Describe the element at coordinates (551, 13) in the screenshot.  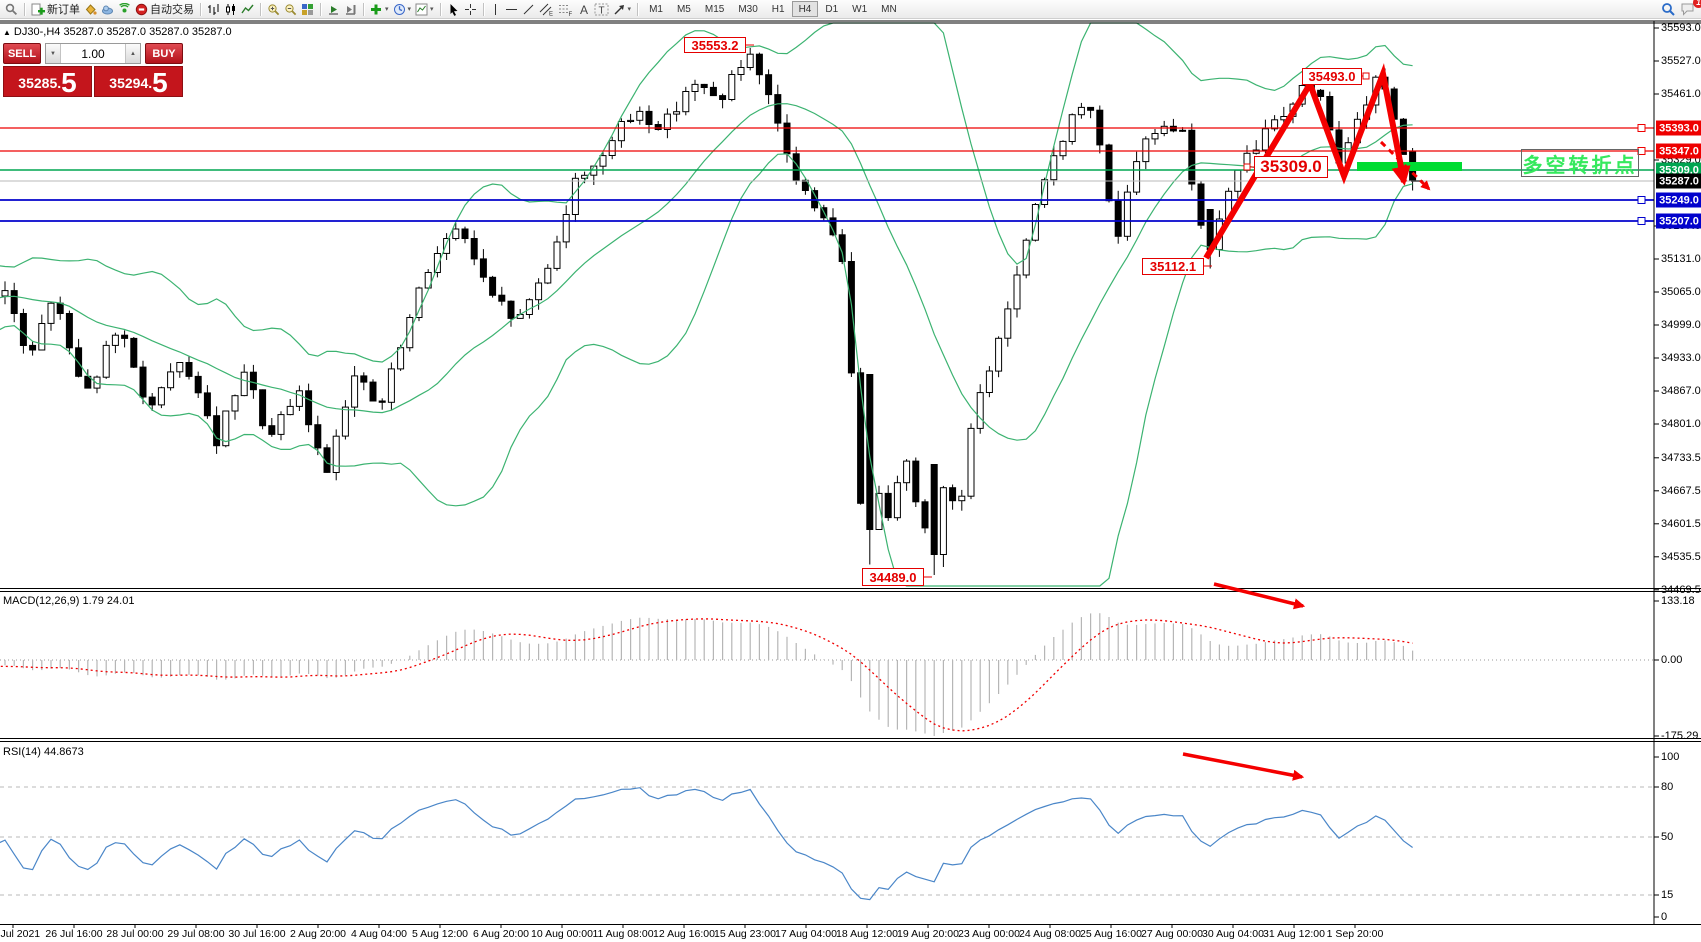
I see `svg-text: E` at that location.